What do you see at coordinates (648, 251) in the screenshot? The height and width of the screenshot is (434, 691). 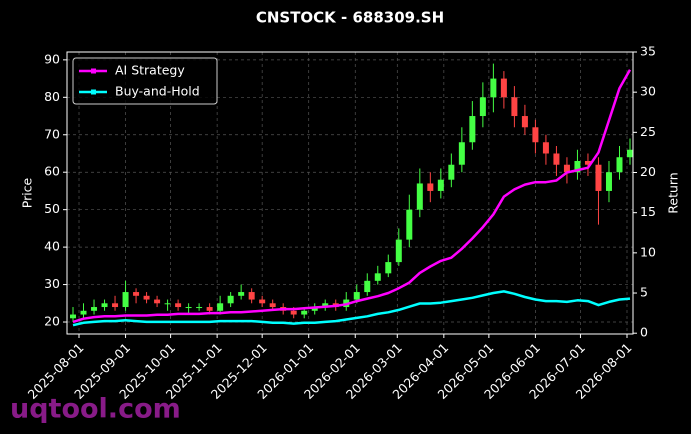 I see `y2-tick-label: 10` at bounding box center [648, 251].